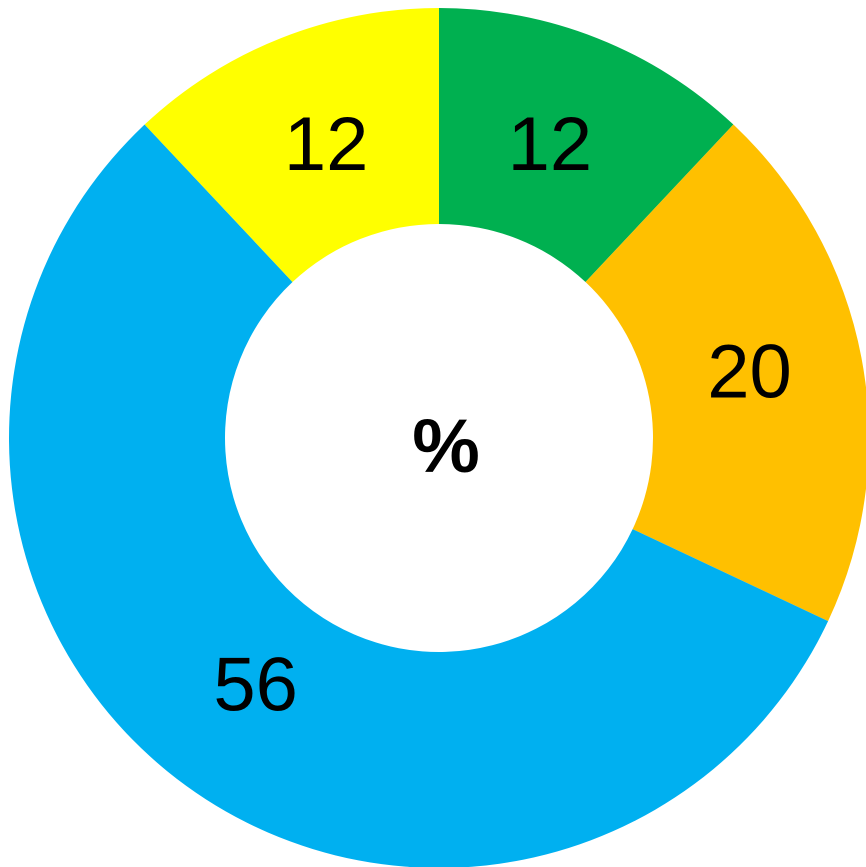 The height and width of the screenshot is (867, 866). I want to click on slice-data-label-3: 12, so click(326, 144).